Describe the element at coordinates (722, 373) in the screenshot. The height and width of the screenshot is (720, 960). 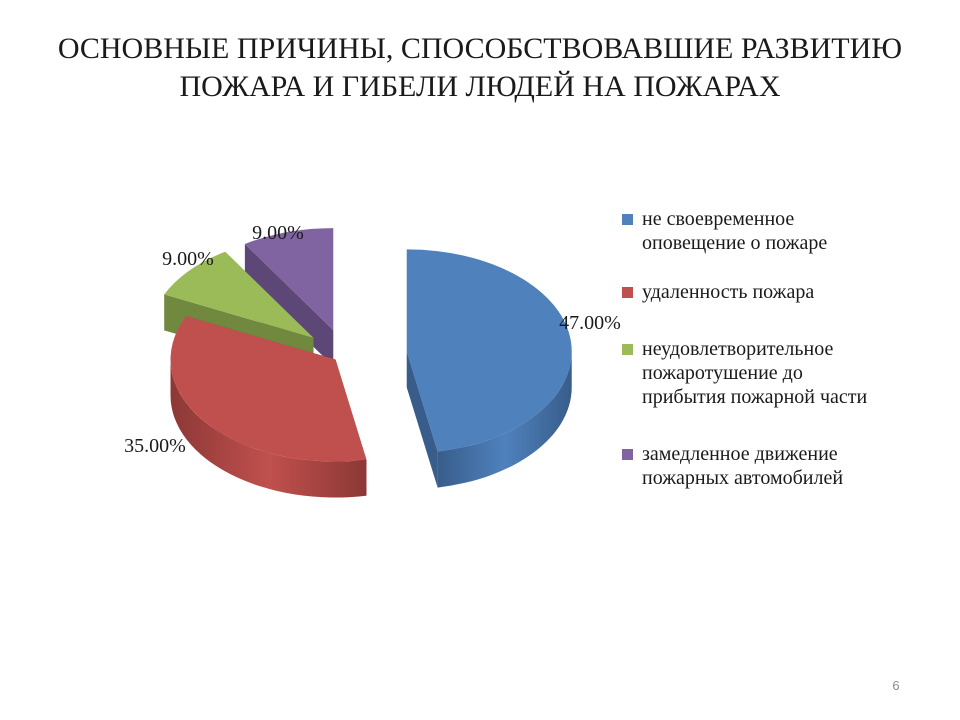
I see `legend-label: пожаротушение до` at that location.